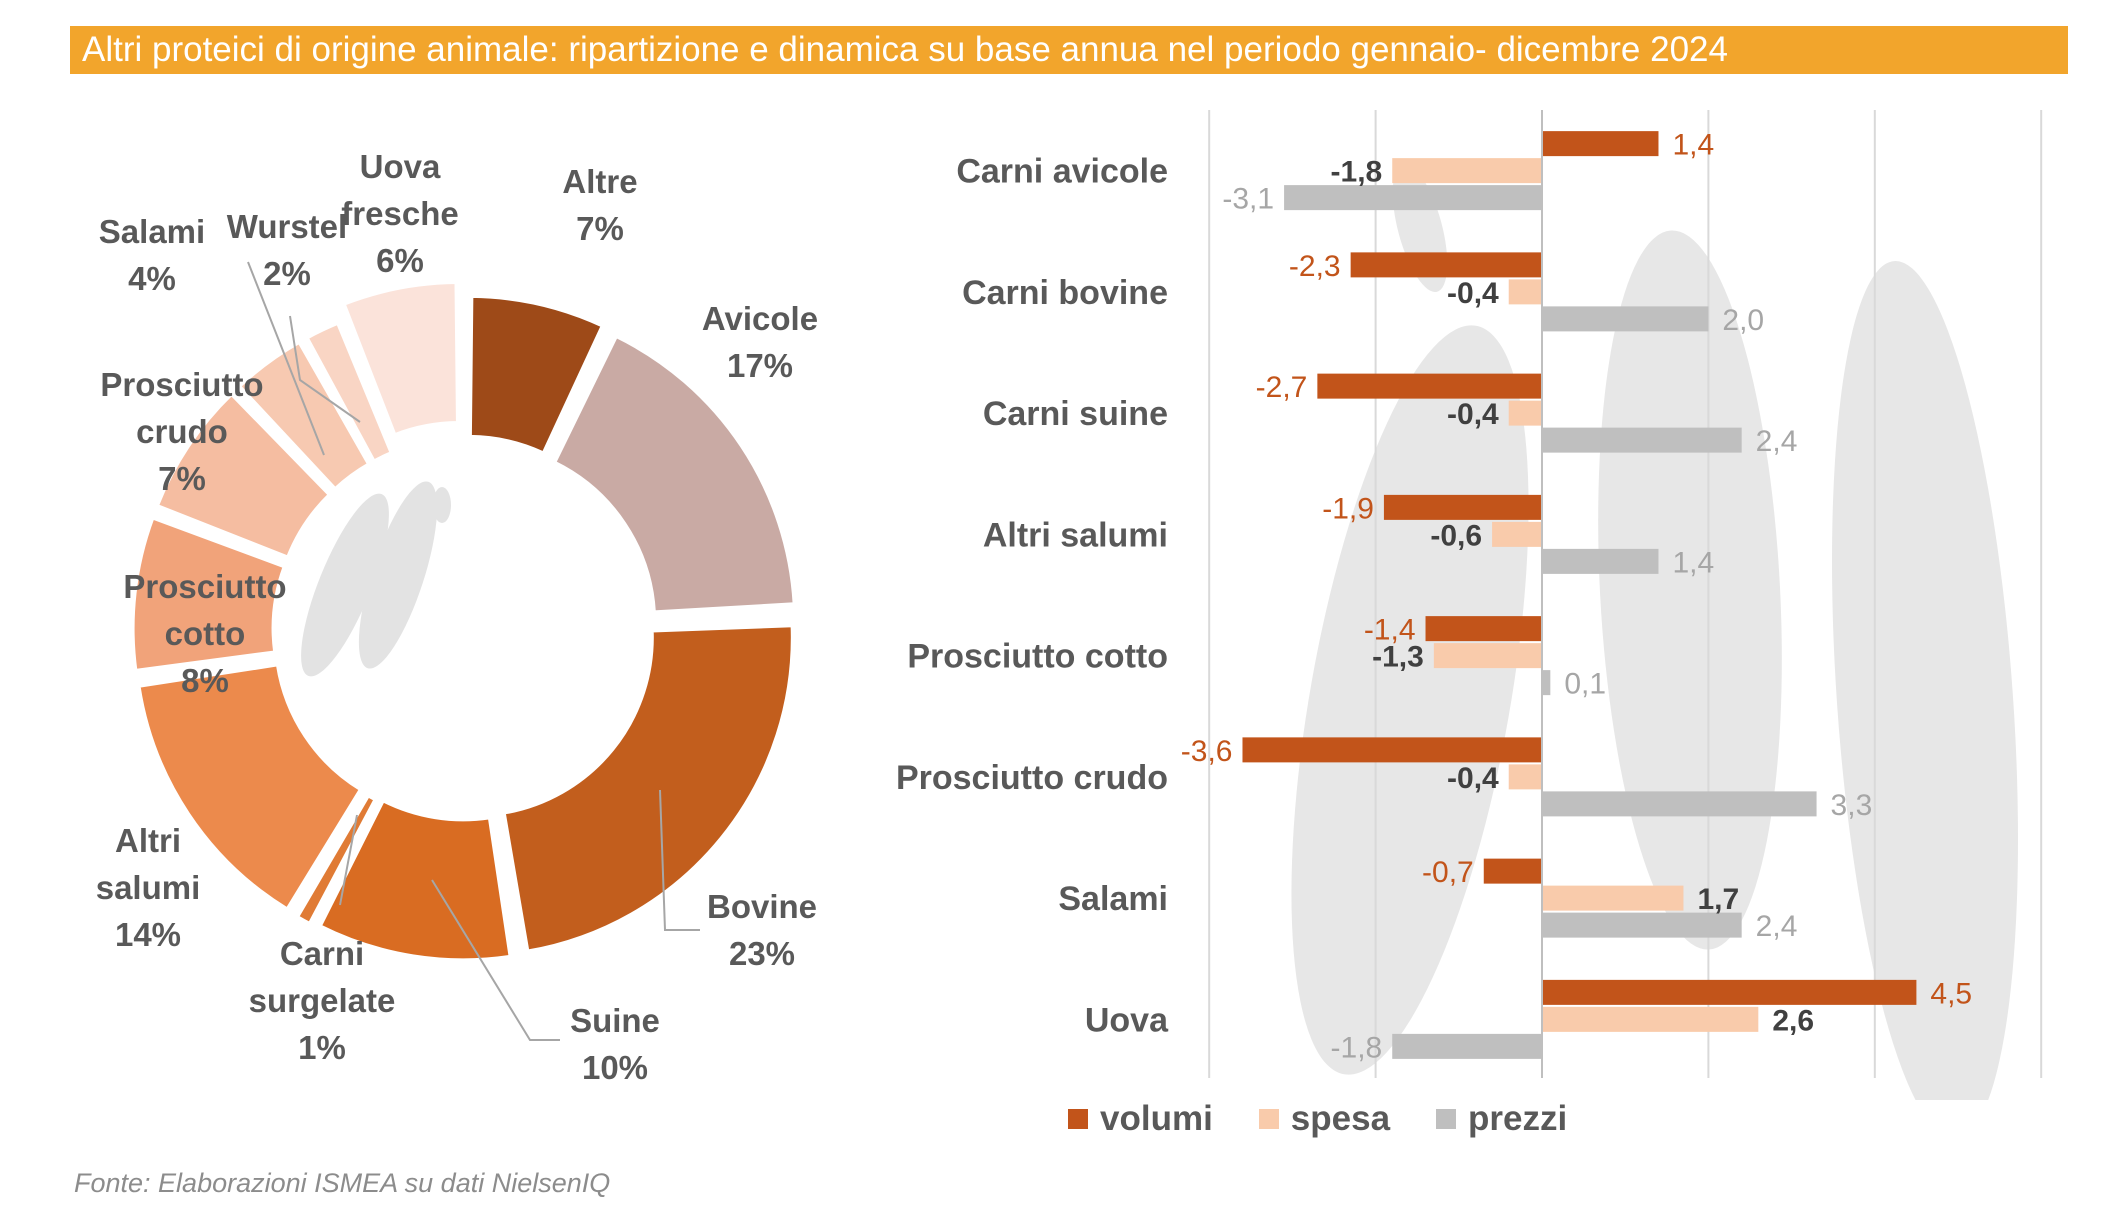 The height and width of the screenshot is (1222, 2101). Describe the element at coordinates (1525, 292) in the screenshot. I see `bar-spesa-carni-bovine` at that location.